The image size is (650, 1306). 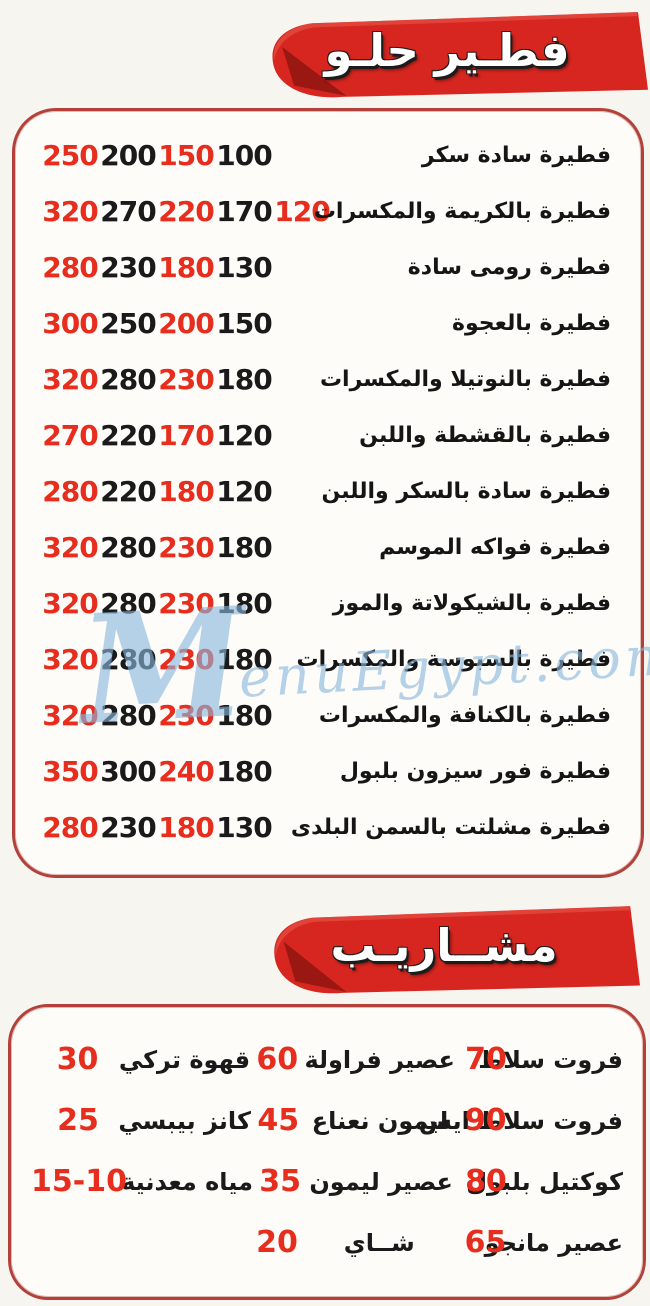 I want to click on item-name: فطيرة بالكريمة والمكسرات, so click(x=462, y=211).